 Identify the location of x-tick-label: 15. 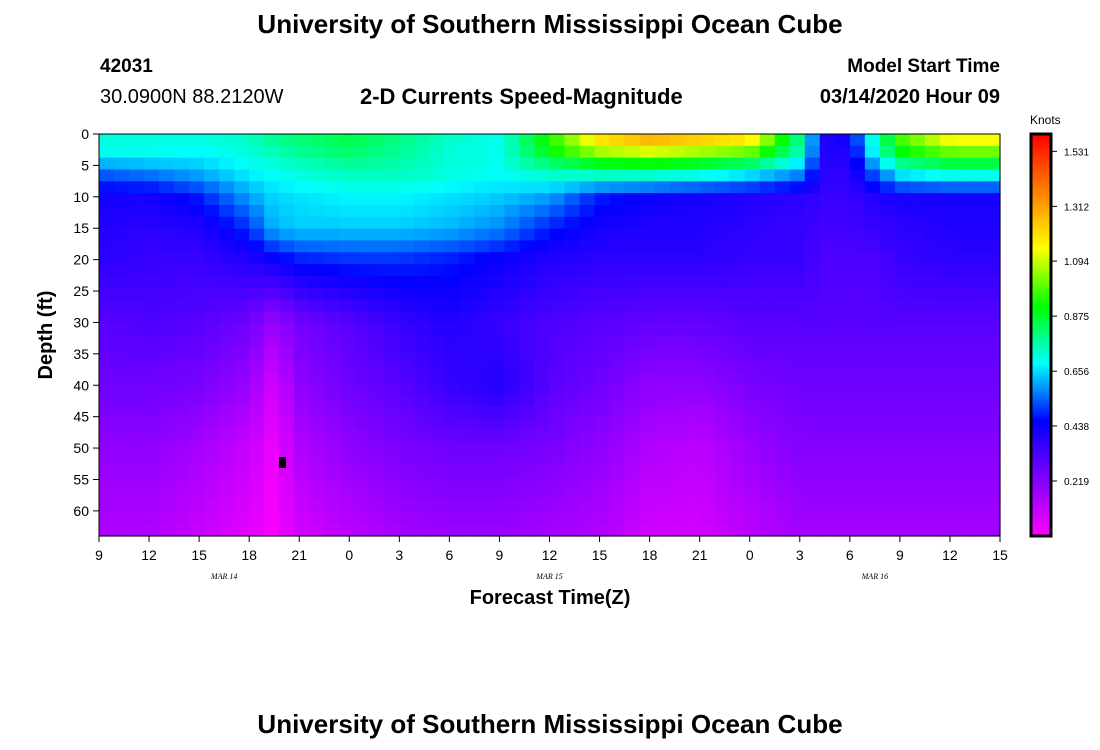
(1000, 555).